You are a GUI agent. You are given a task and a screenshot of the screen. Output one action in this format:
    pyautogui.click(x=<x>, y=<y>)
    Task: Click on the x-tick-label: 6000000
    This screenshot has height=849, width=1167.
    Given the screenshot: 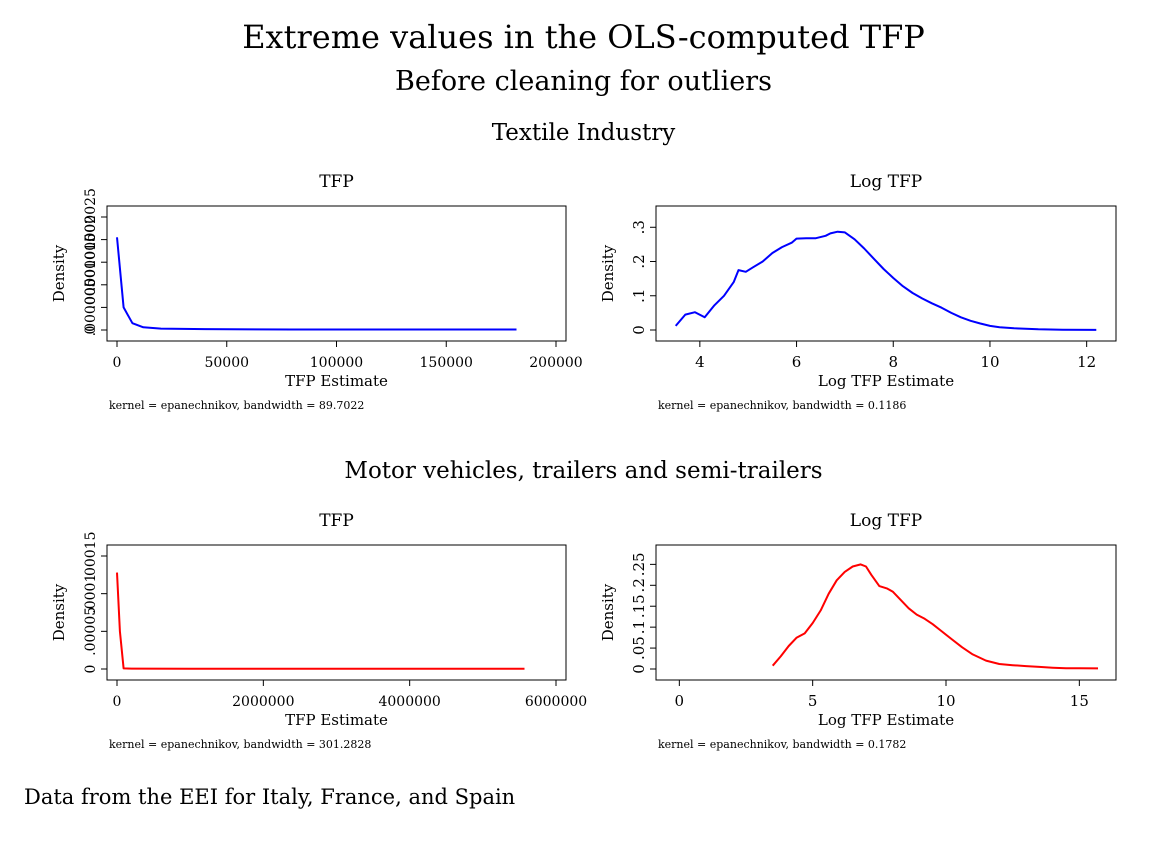 What is the action you would take?
    pyautogui.click(x=556, y=702)
    